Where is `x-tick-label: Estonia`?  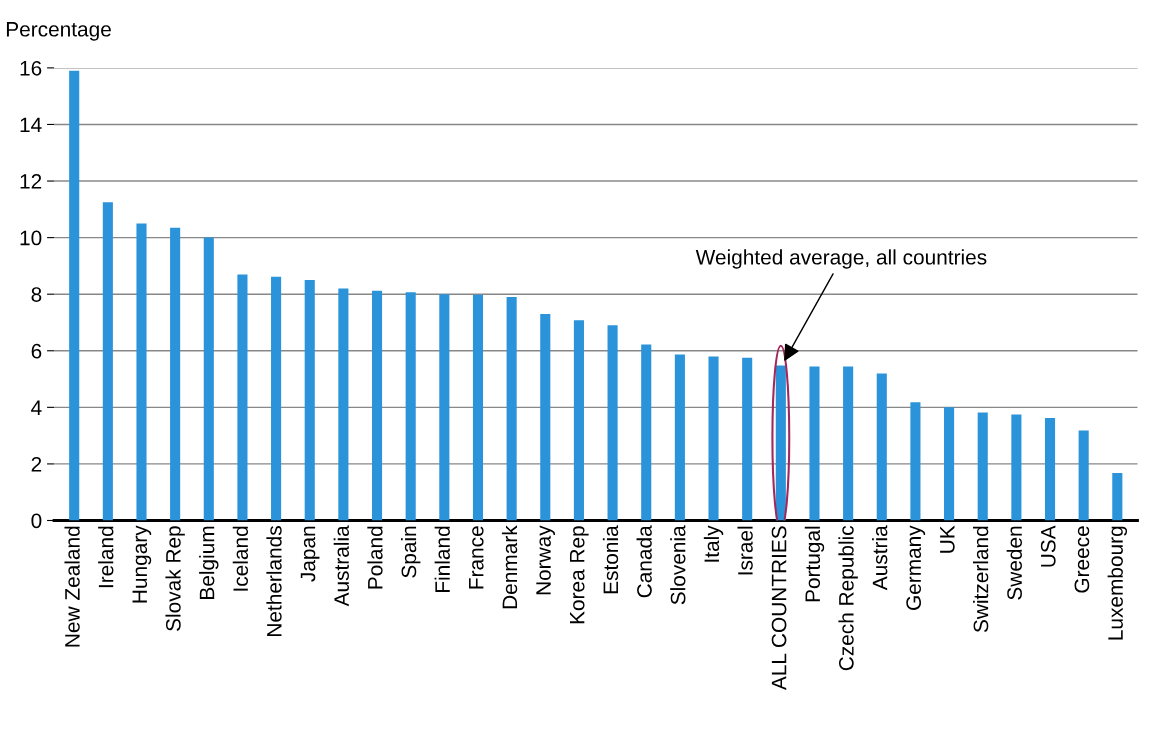 x-tick-label: Estonia is located at coordinates (610, 559).